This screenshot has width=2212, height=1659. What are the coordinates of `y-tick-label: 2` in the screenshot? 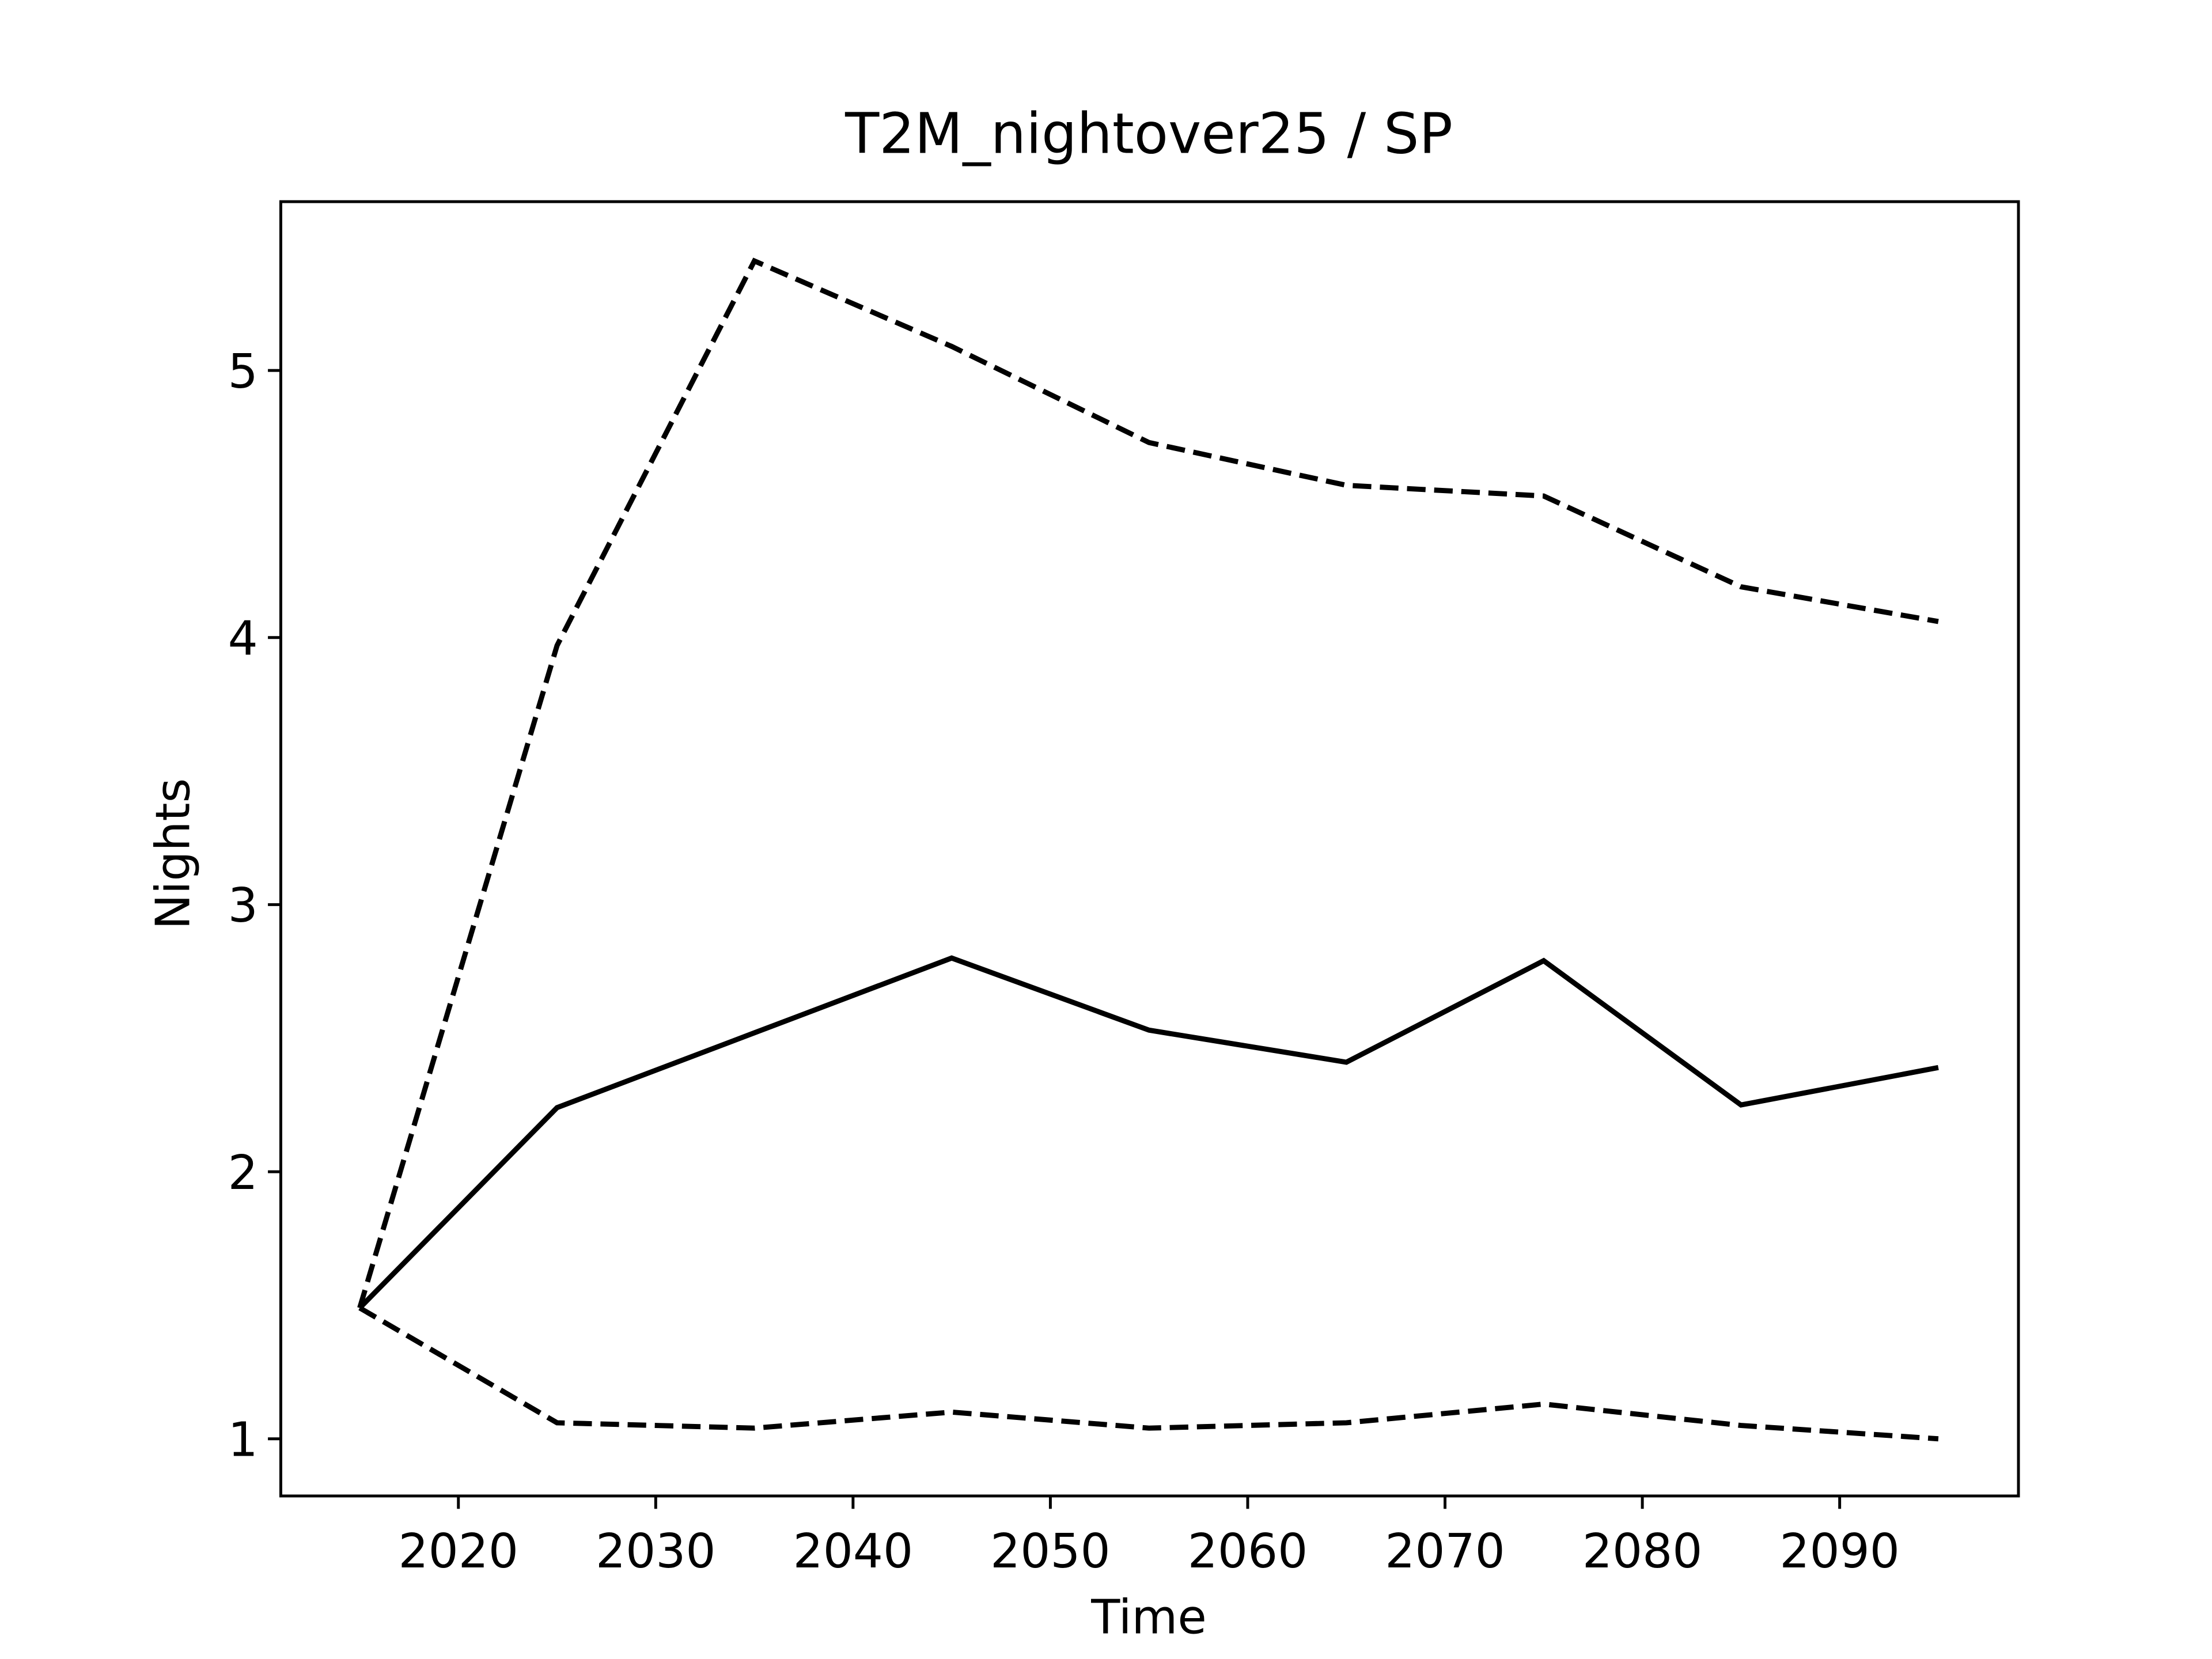 It's located at (243, 1173).